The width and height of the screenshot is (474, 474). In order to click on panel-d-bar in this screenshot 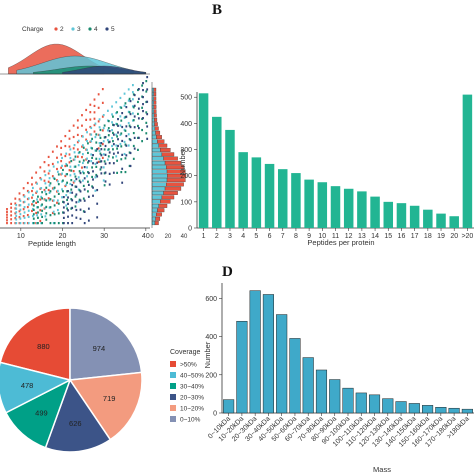, I will do `click(467, 411)`.